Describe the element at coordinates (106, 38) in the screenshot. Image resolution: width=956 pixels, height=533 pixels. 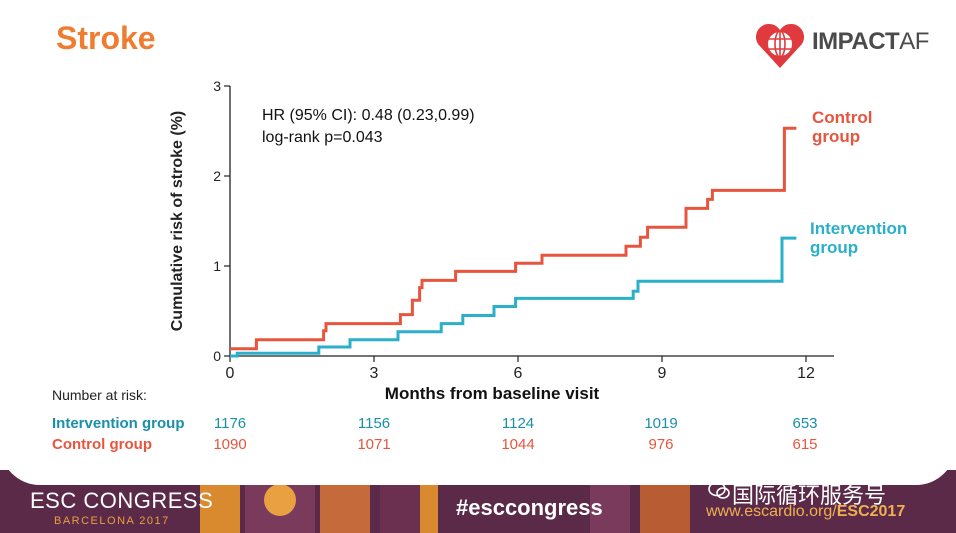
I see `slide-title: Stroke` at that location.